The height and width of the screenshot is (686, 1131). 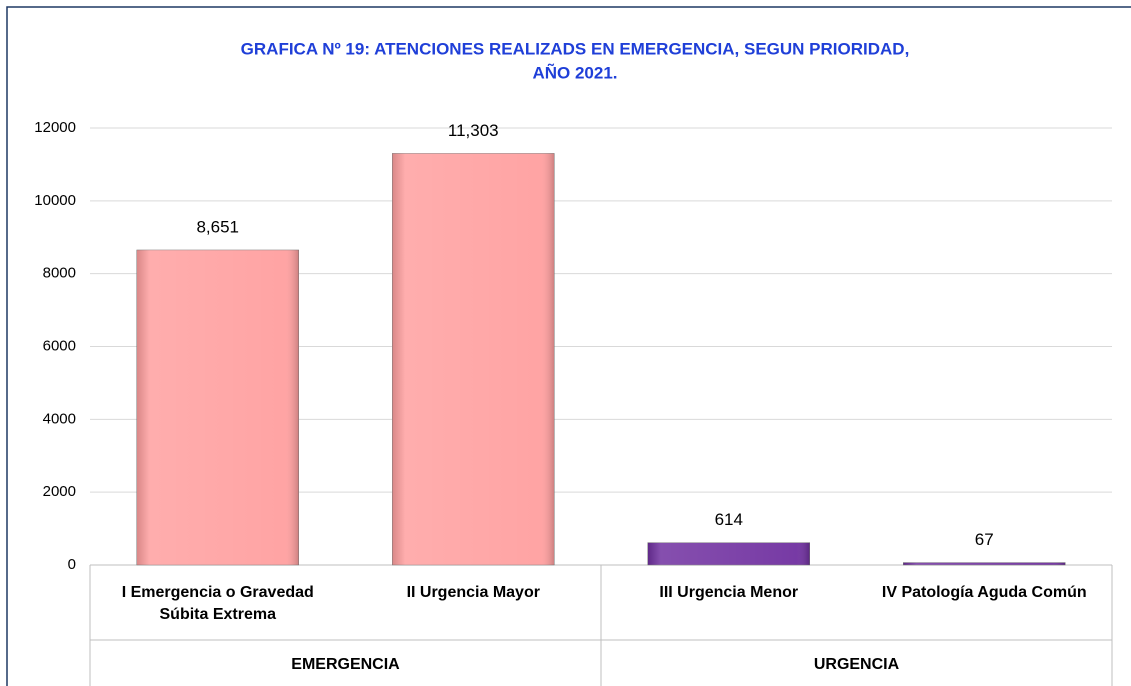 I want to click on y-tick-label: 10000, so click(x=55, y=200).